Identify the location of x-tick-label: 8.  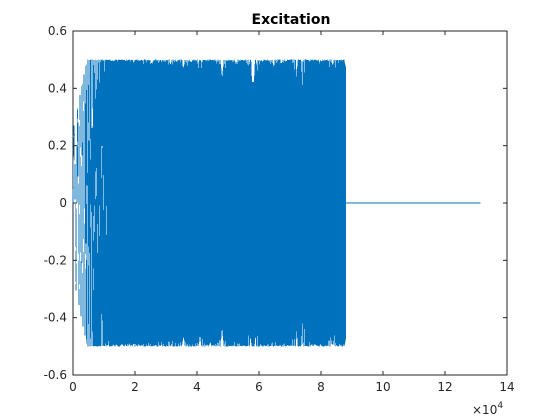
(321, 387).